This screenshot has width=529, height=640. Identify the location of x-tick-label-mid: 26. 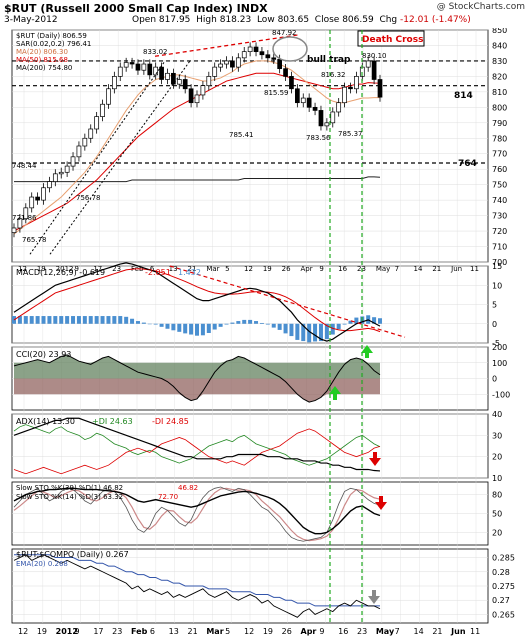
(286, 269).